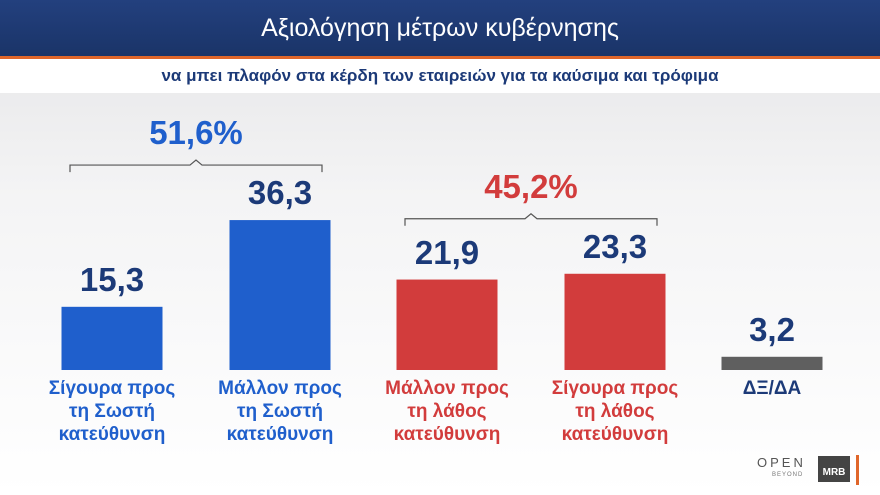 This screenshot has height=495, width=880. Describe the element at coordinates (772, 329) in the screenshot. I see `value-label: 3,2` at that location.